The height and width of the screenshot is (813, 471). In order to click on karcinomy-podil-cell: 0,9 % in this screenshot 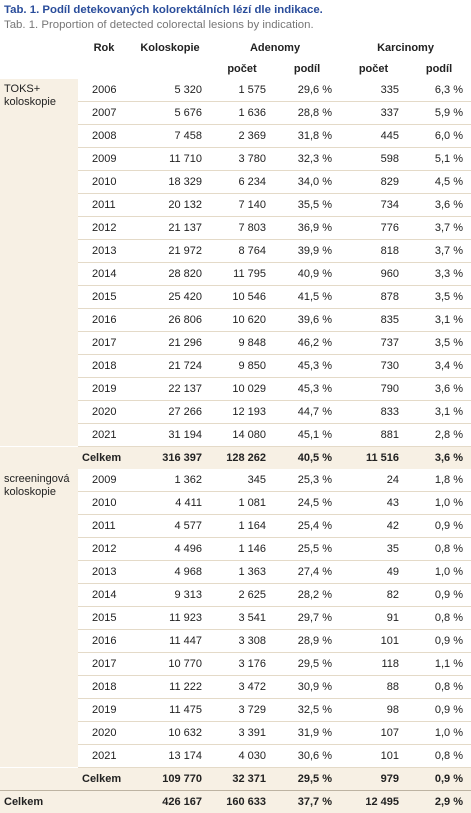, I will do `click(439, 710)`.